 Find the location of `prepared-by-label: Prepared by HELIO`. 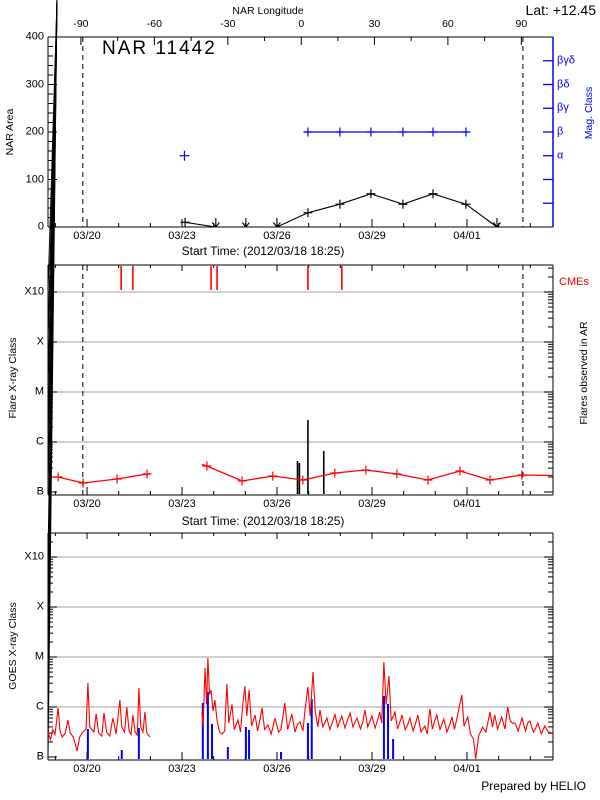

prepared-by-label: Prepared by HELIO is located at coordinates (533, 786).